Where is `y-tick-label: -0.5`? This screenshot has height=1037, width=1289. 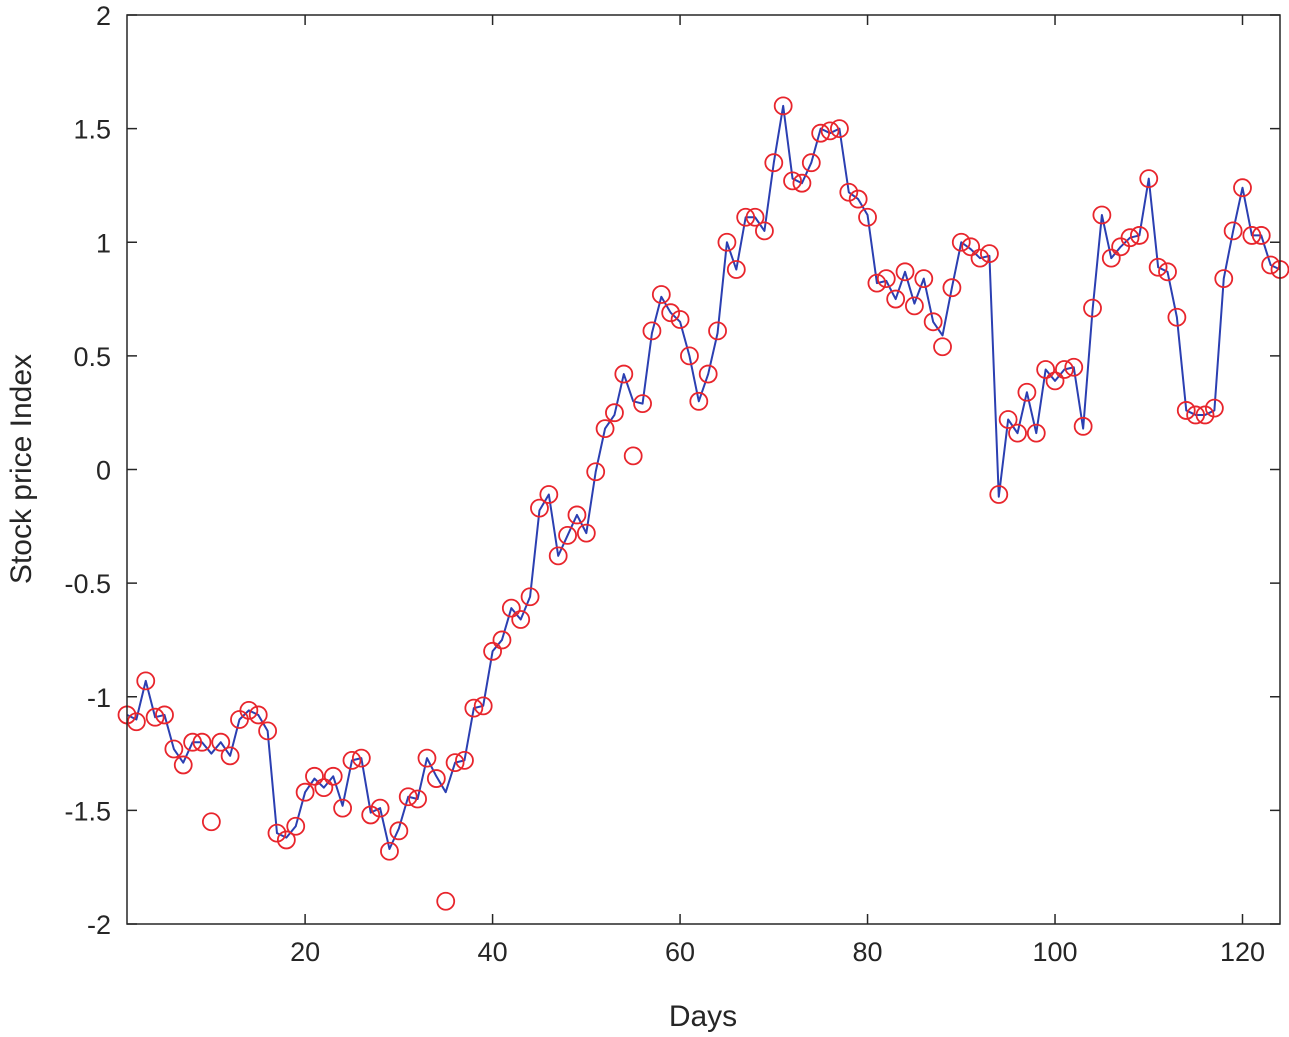 y-tick-label: -0.5 is located at coordinates (87, 584).